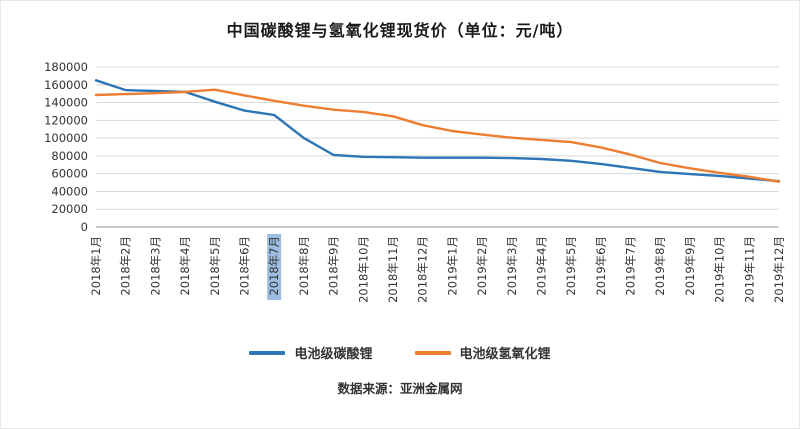 The image size is (800, 429). What do you see at coordinates (400, 30) in the screenshot?
I see `chart-title: 中国碳酸锂与氢氧化锂现货价（单位：元/吨）` at bounding box center [400, 30].